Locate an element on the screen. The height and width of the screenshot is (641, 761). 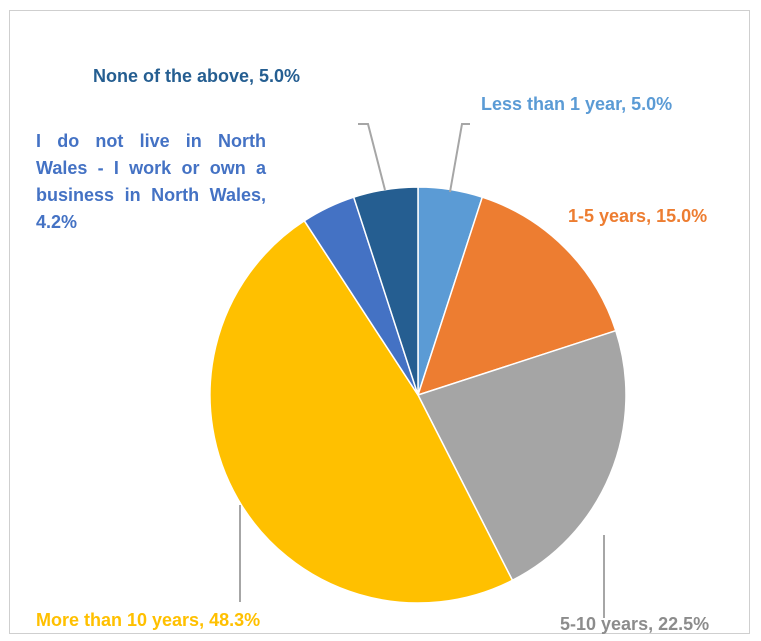
label-5-10-years: 5-10 years, 22.5% is located at coordinates (634, 624).